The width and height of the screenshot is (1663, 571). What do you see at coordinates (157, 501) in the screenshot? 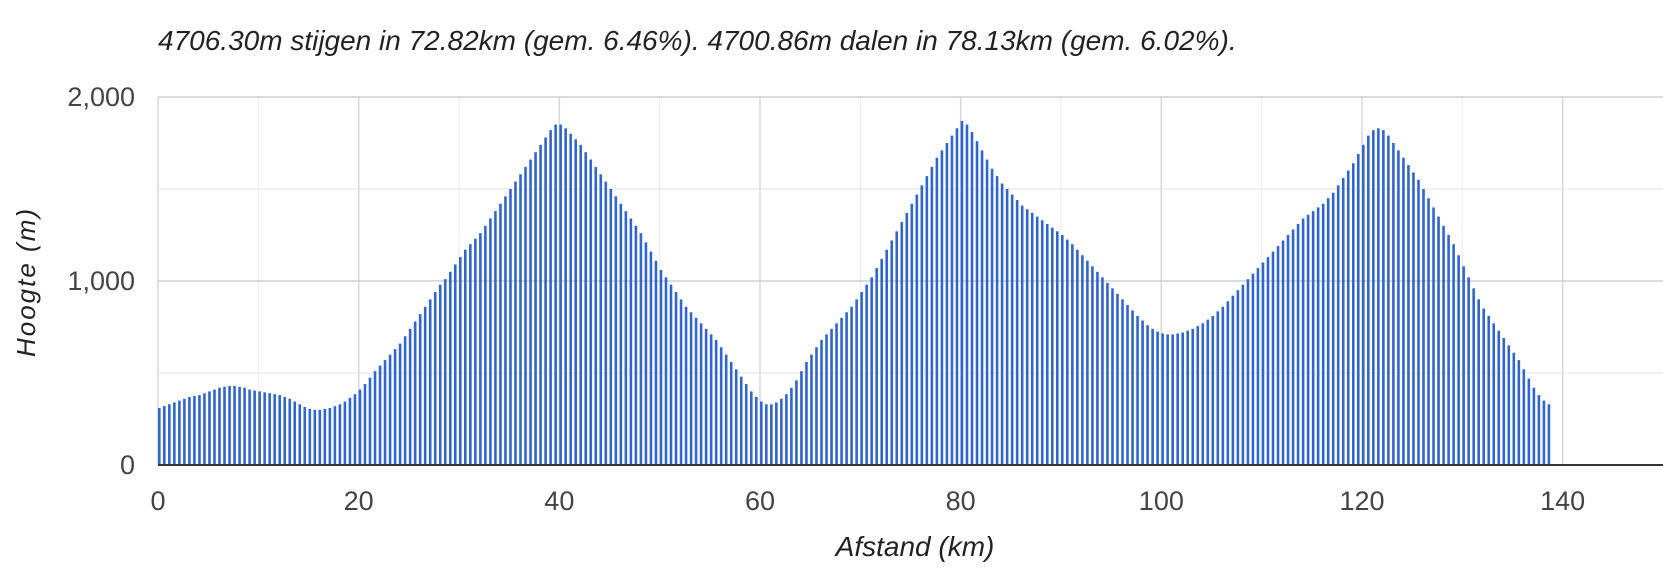
I see `x-tick-label: 0` at bounding box center [157, 501].